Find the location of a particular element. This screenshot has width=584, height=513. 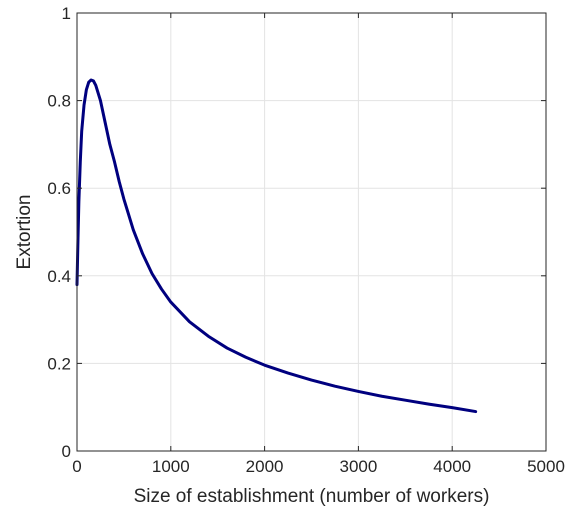

x-tick-label: 5000 is located at coordinates (546, 466).